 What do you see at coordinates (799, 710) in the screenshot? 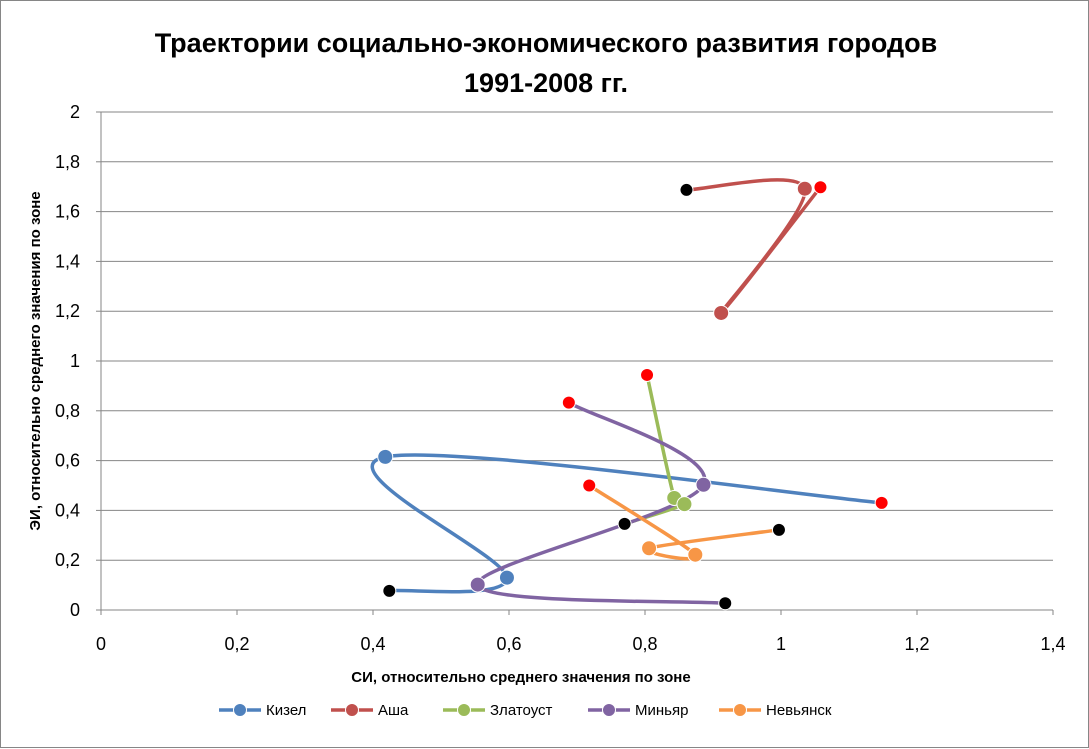
I see `legend-label-4: Невьянск` at bounding box center [799, 710].